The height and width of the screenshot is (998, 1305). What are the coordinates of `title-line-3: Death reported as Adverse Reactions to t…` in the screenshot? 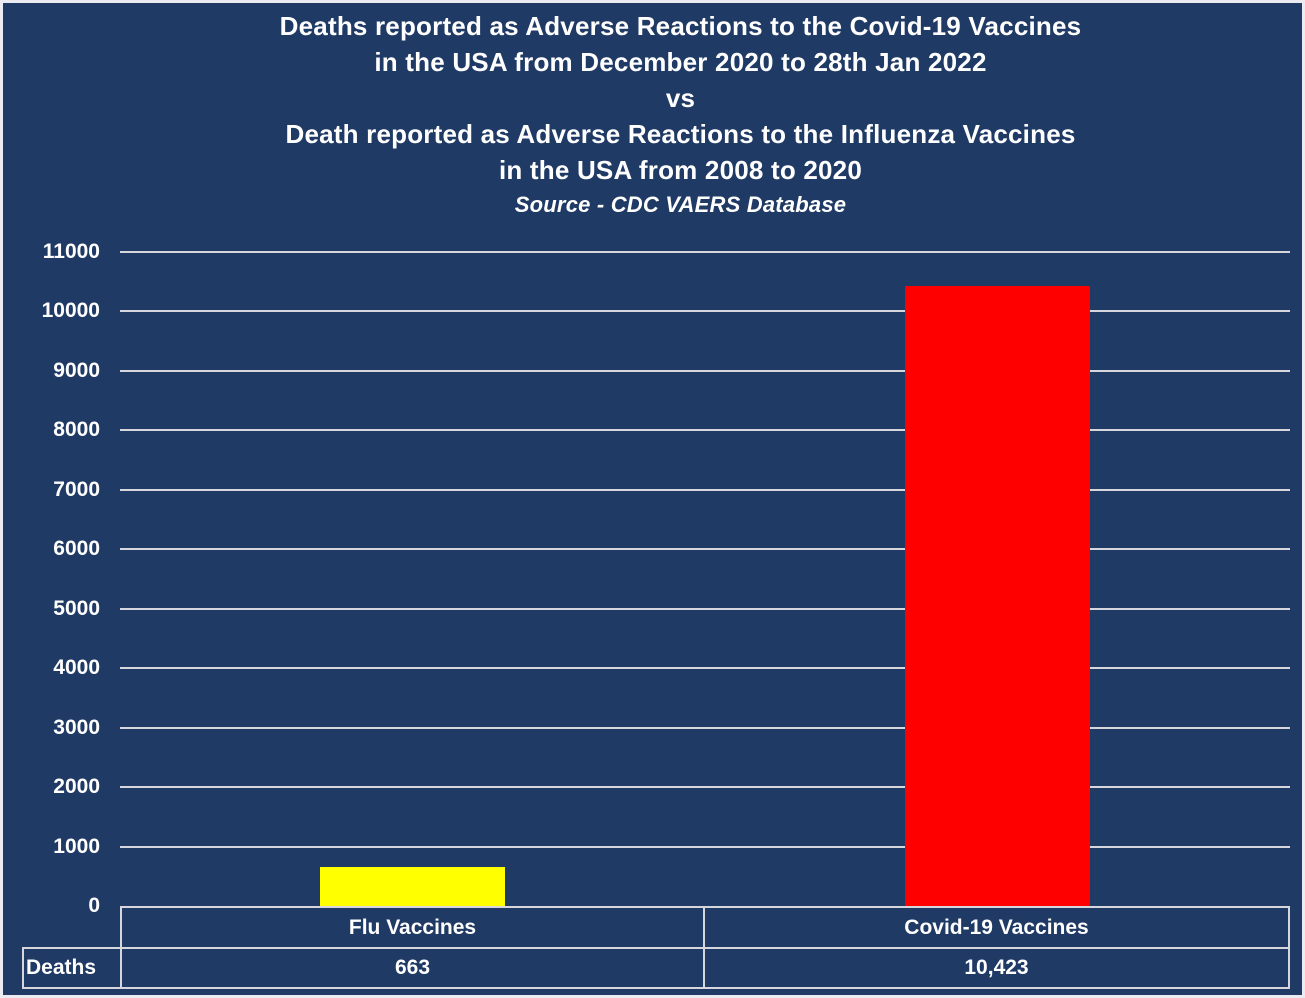 It's located at (680, 134).